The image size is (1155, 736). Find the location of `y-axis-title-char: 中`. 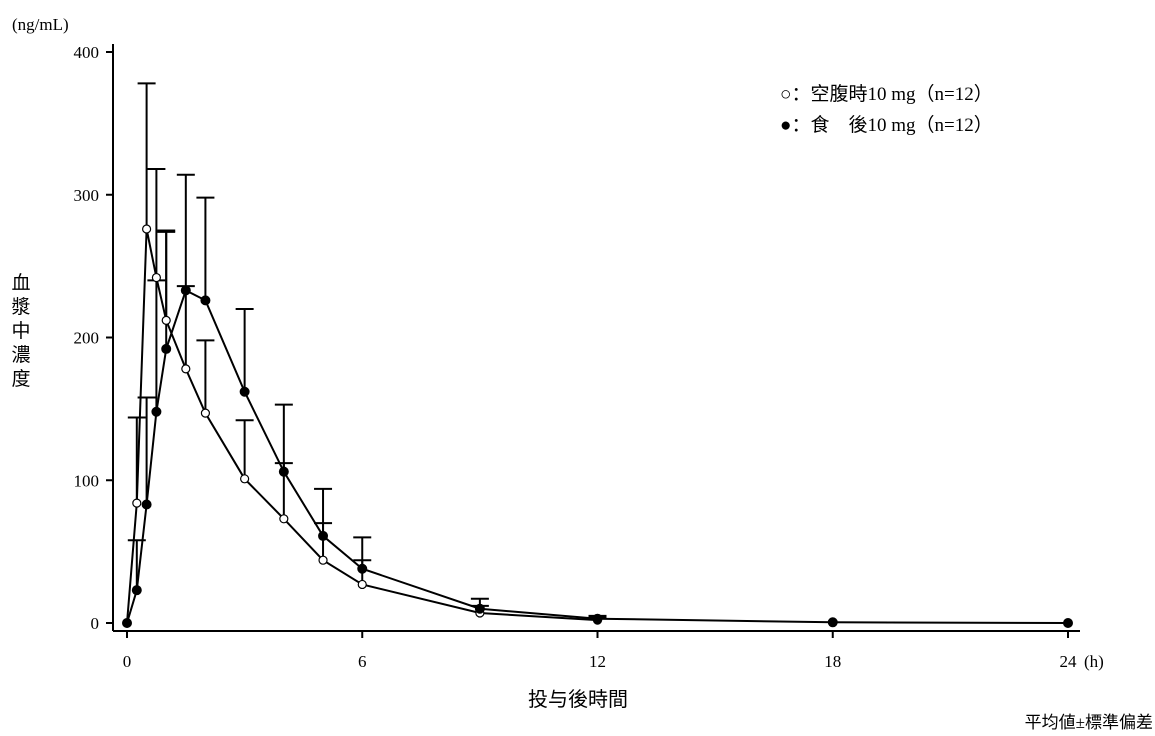

y-axis-title-char: 中 is located at coordinates (21, 331).